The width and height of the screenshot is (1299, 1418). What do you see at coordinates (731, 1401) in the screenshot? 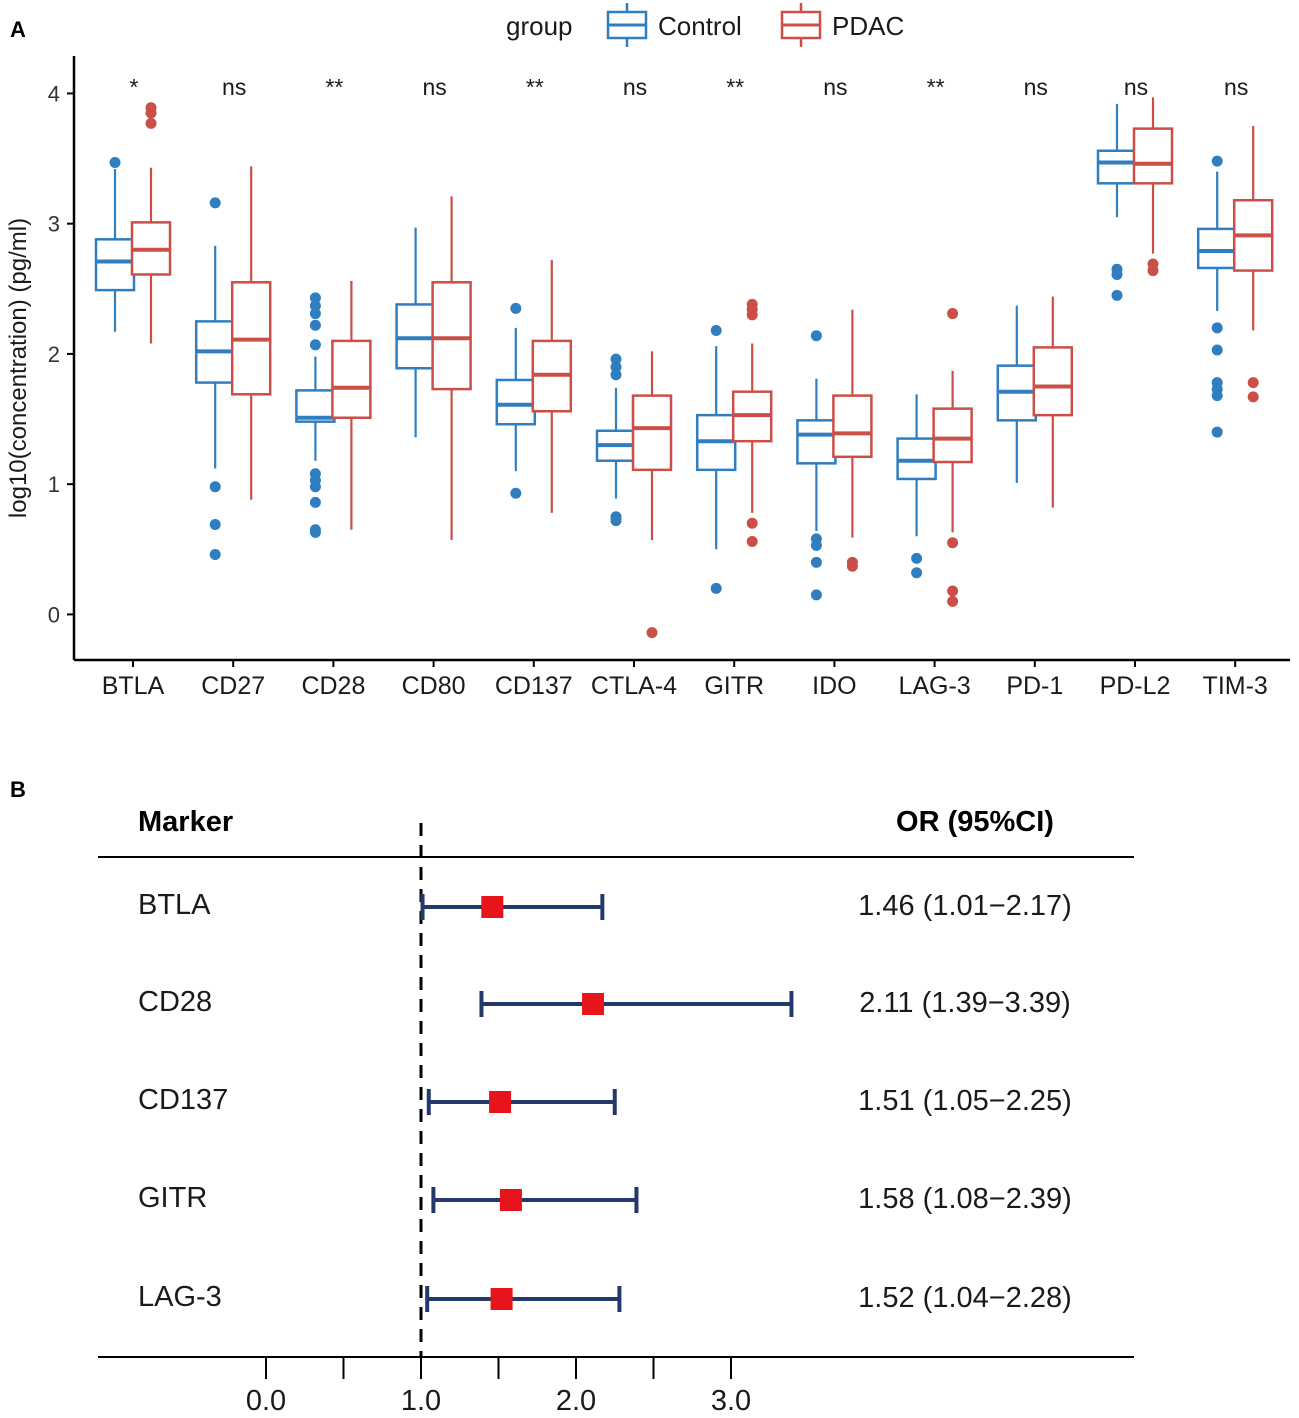
I see `x-tick-label-3: 3.0` at bounding box center [731, 1401].